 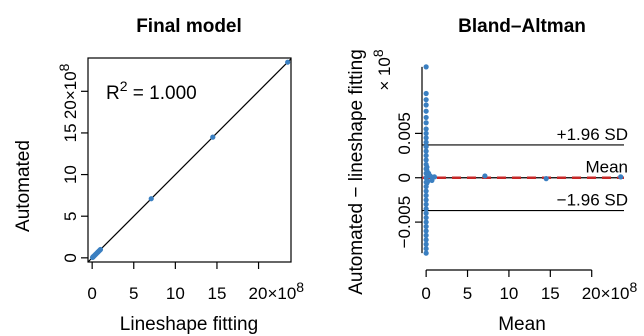 What do you see at coordinates (404, 133) in the screenshot?
I see `ba-y-tick-label-2: 0.005` at bounding box center [404, 133].